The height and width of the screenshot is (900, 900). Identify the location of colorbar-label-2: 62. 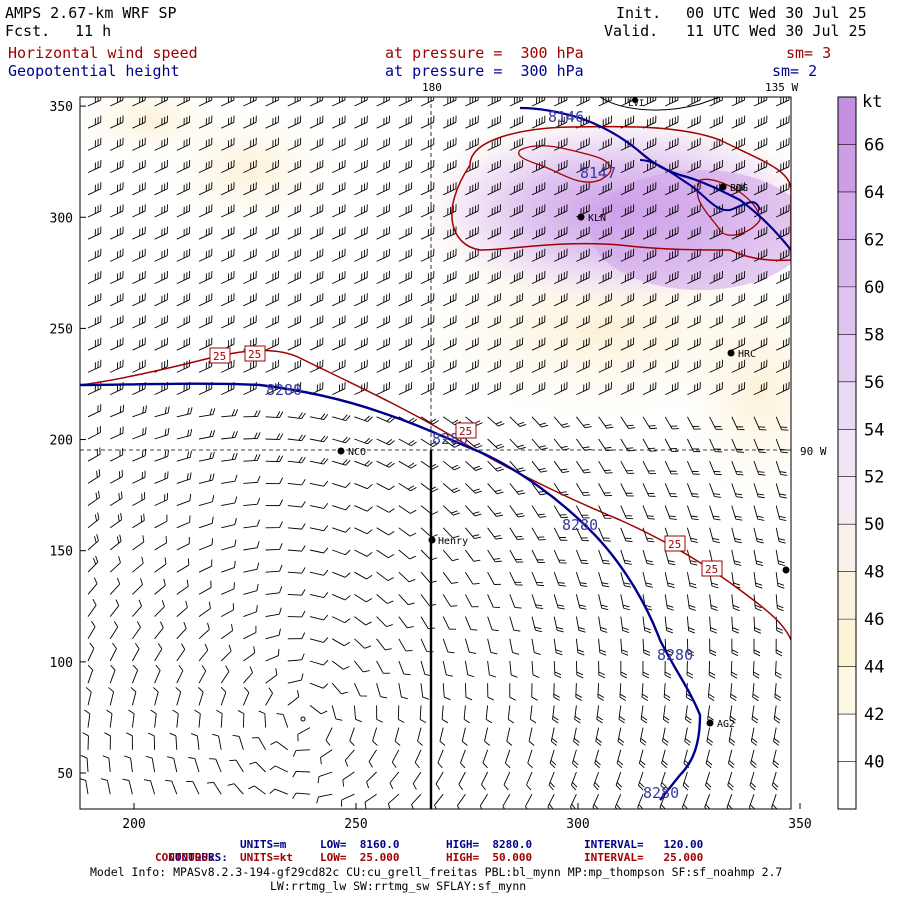
(874, 240).